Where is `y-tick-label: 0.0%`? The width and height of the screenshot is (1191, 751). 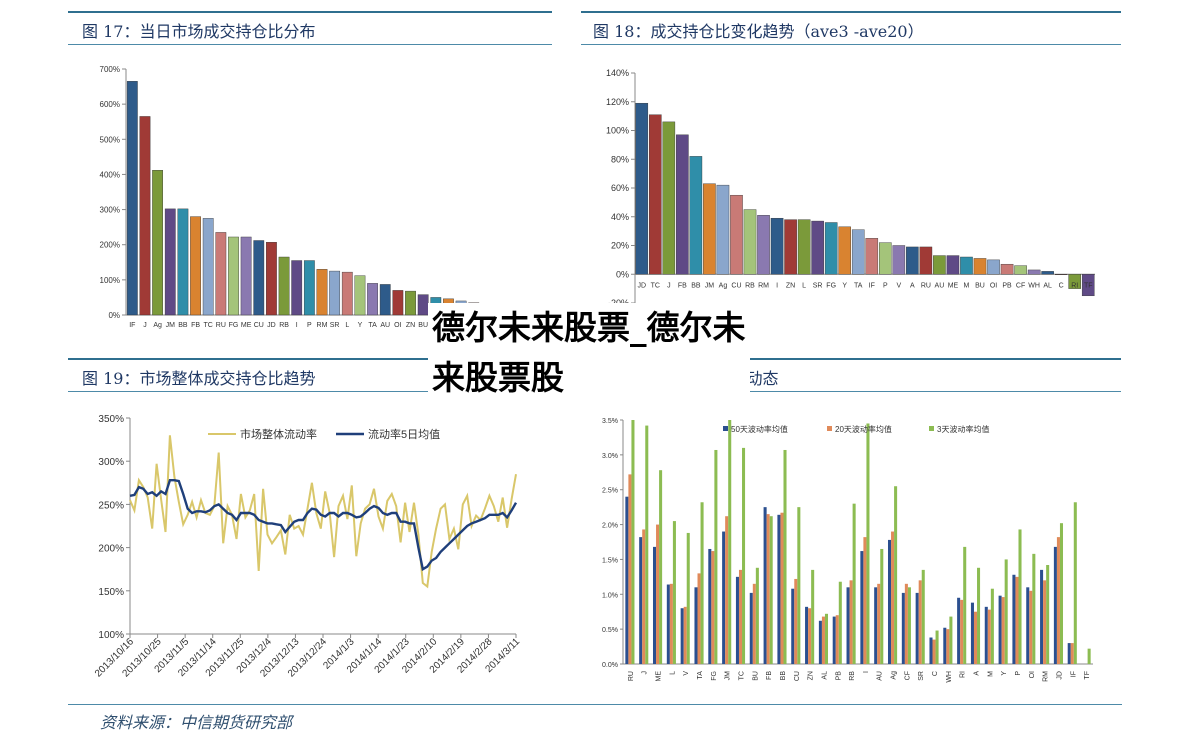 y-tick-label: 0.0% is located at coordinates (610, 665).